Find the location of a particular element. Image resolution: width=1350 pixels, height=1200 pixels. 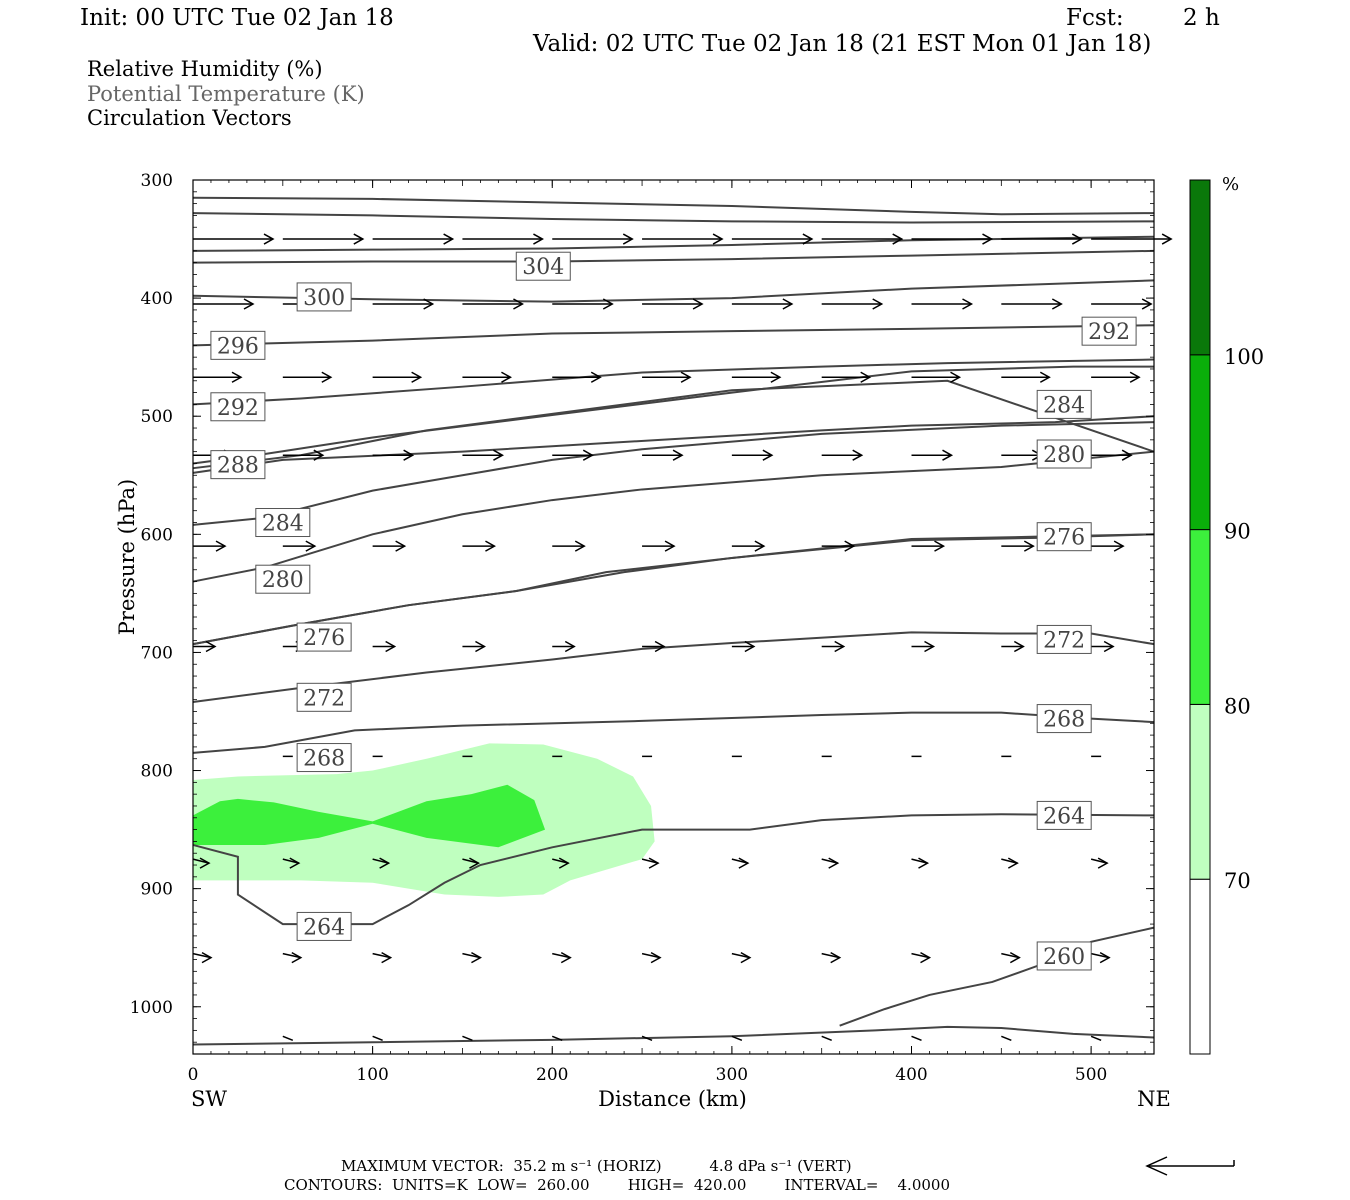

x-tick-label-200: 200 is located at coordinates (552, 1075).